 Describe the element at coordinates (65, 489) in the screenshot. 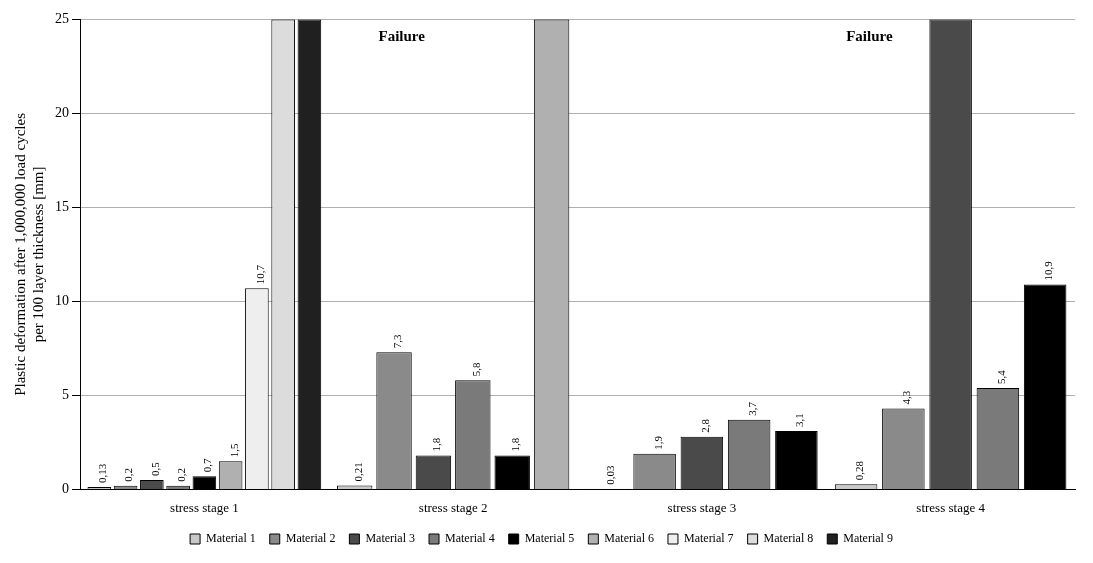

I see `y-tick-label: 0` at that location.